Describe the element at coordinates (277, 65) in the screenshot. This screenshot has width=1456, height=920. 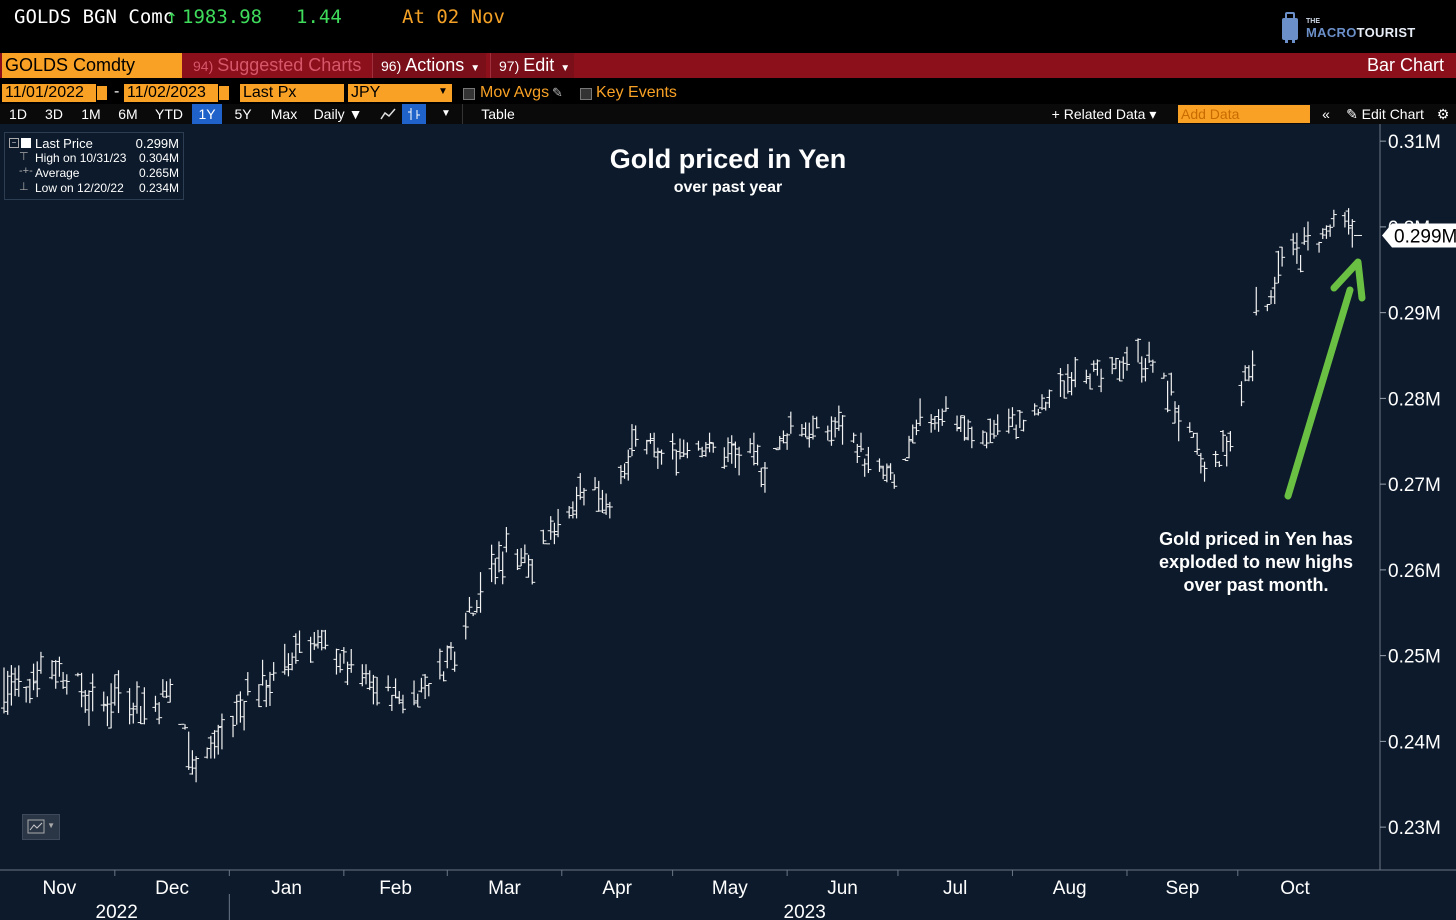
I see `suggested-charts-button: 94) Suggested Charts` at that location.